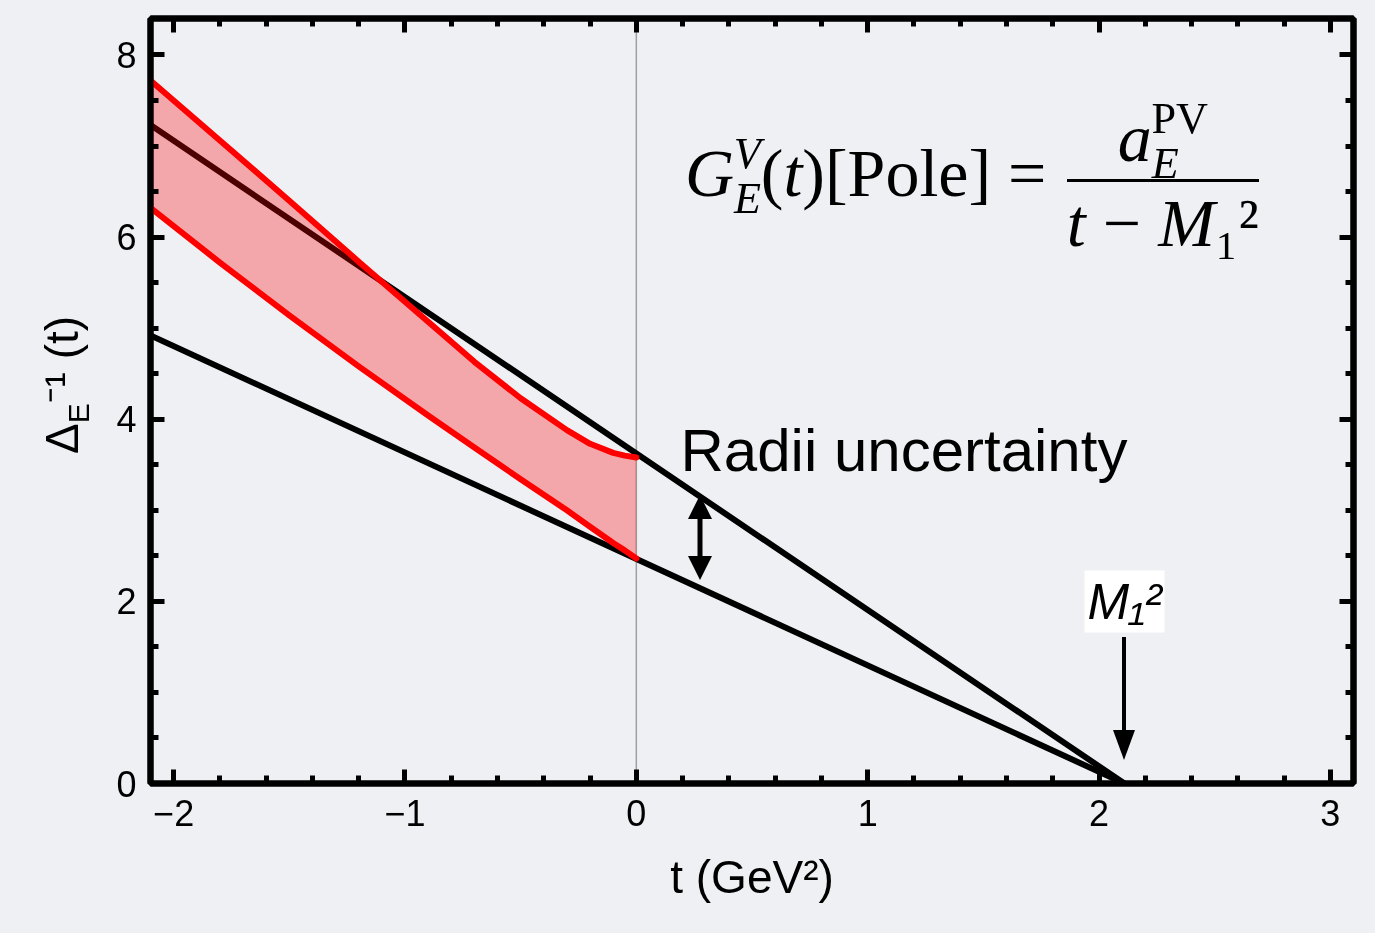 The image size is (1375, 933). What do you see at coordinates (126, 602) in the screenshot?
I see `y-tick-label: 2` at bounding box center [126, 602].